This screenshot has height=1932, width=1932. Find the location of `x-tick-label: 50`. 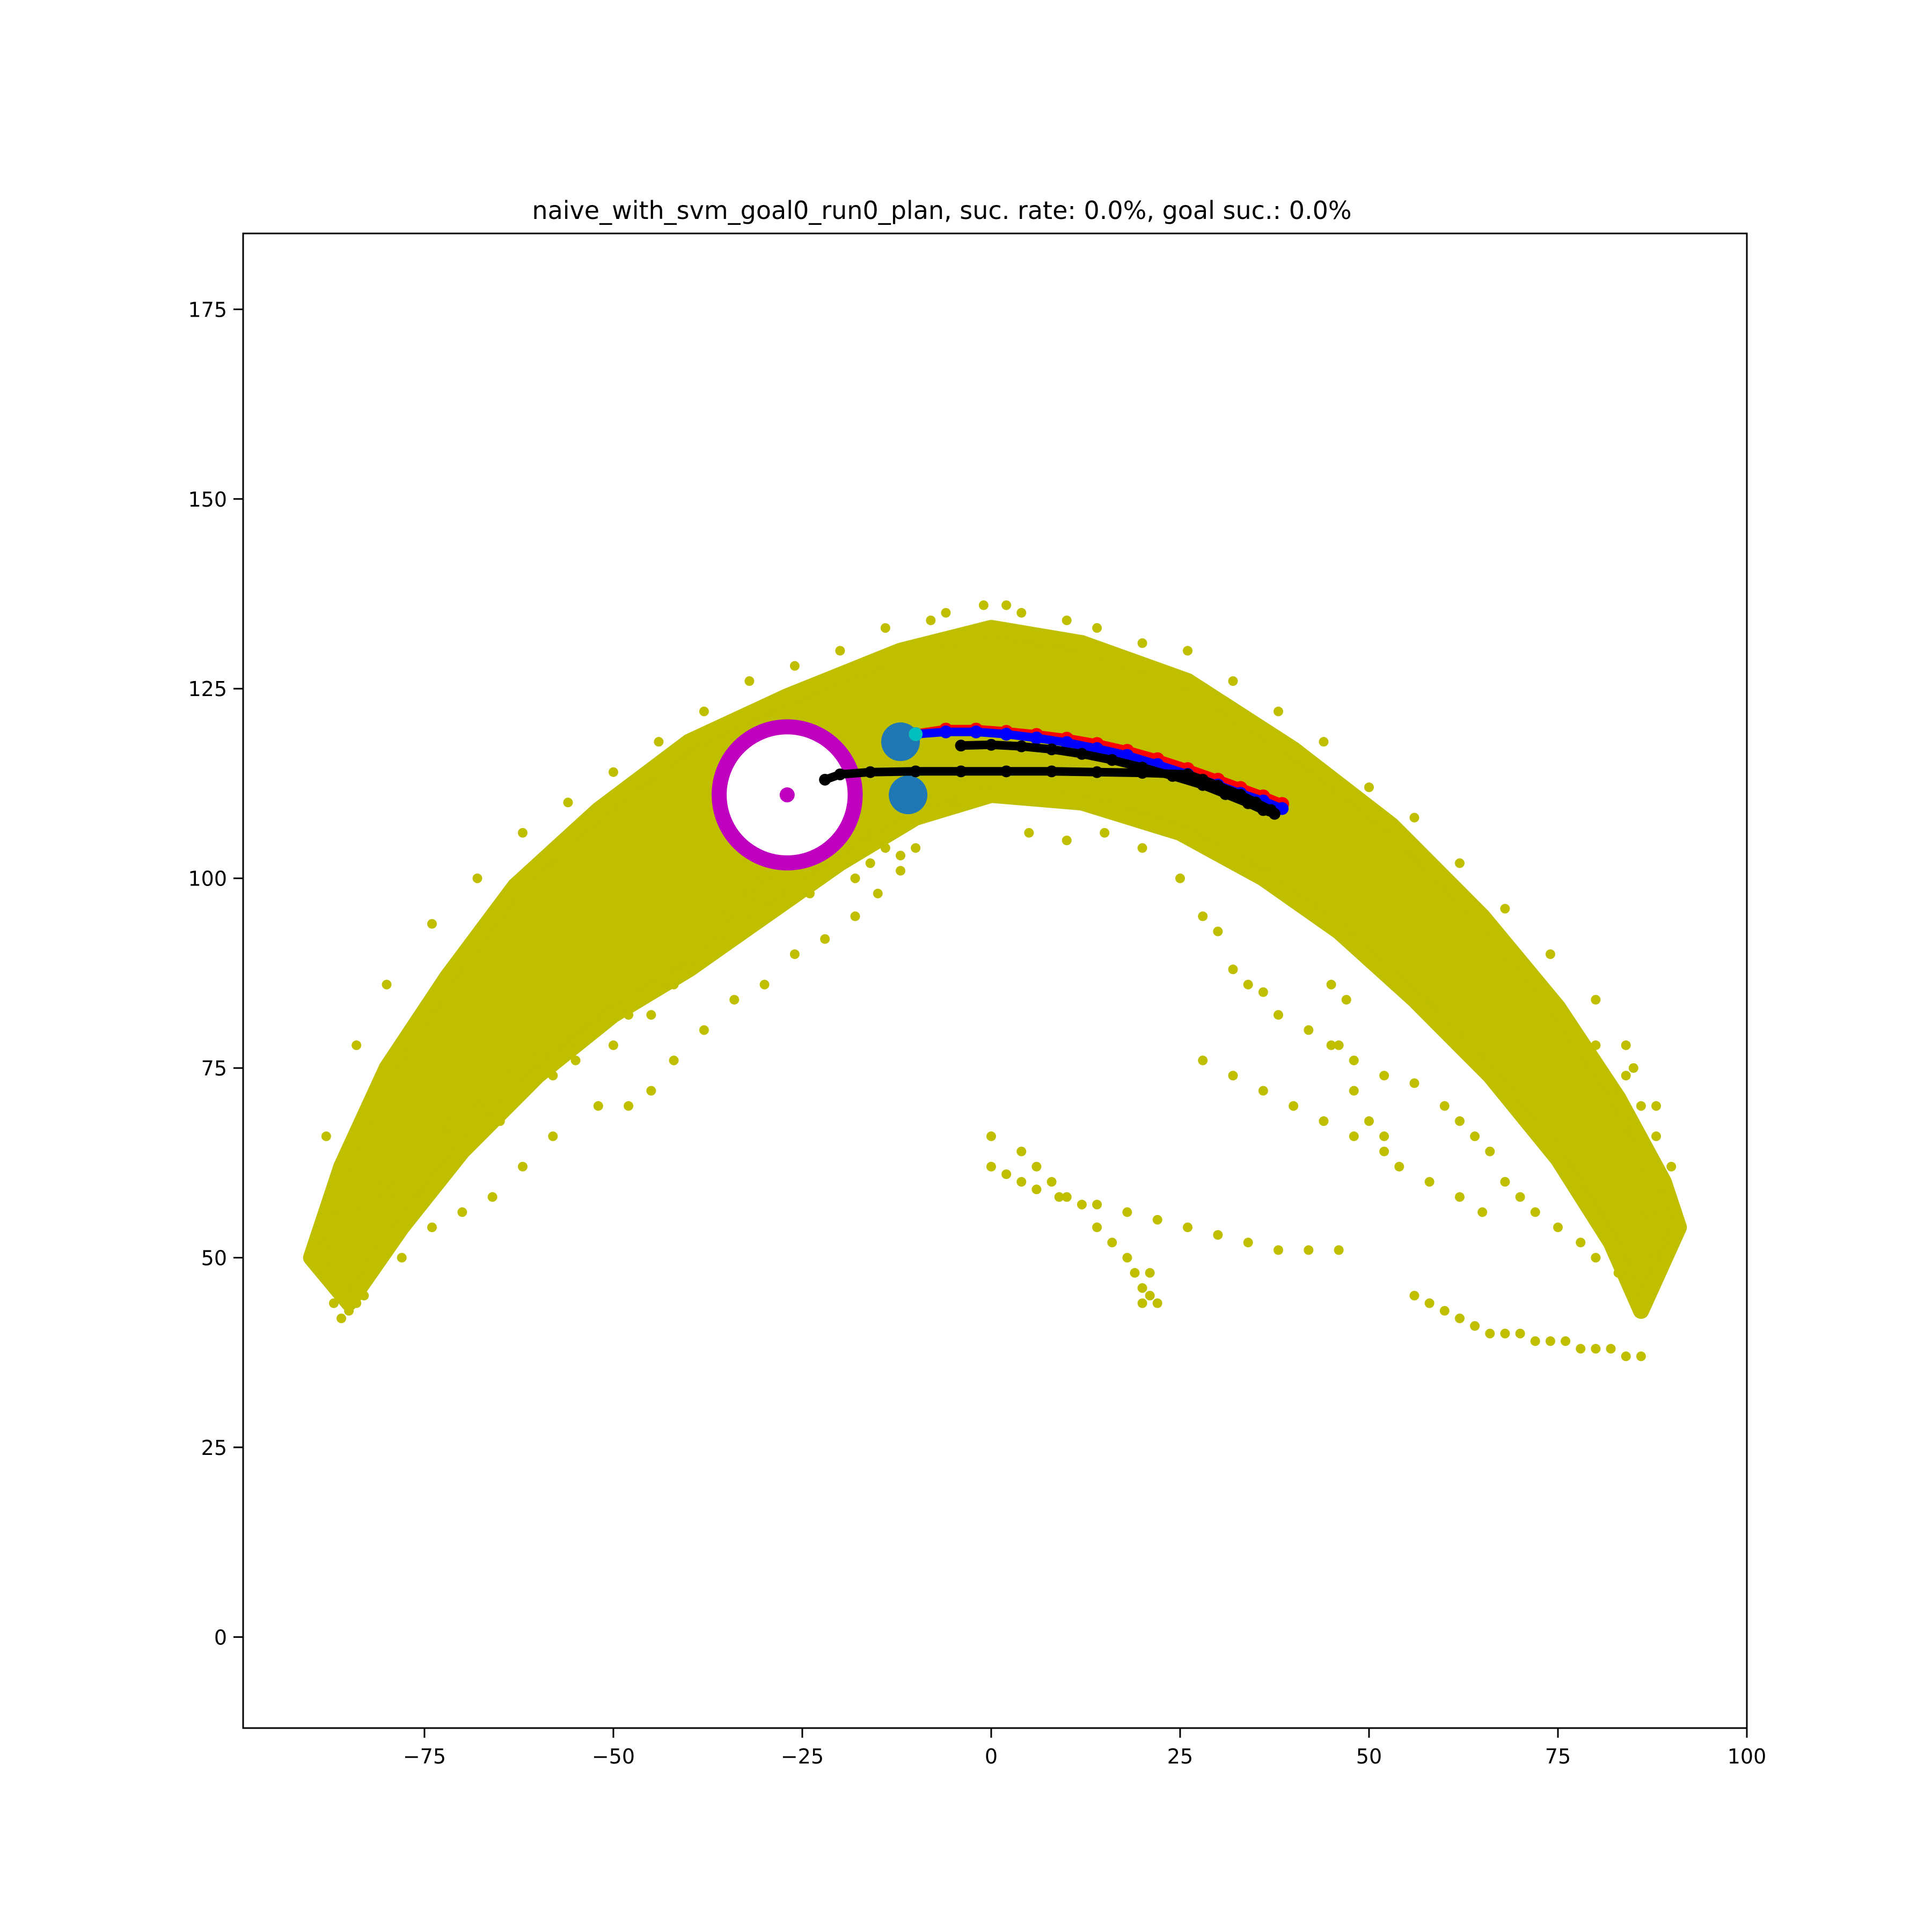

x-tick-label: 50 is located at coordinates (1369, 1756).